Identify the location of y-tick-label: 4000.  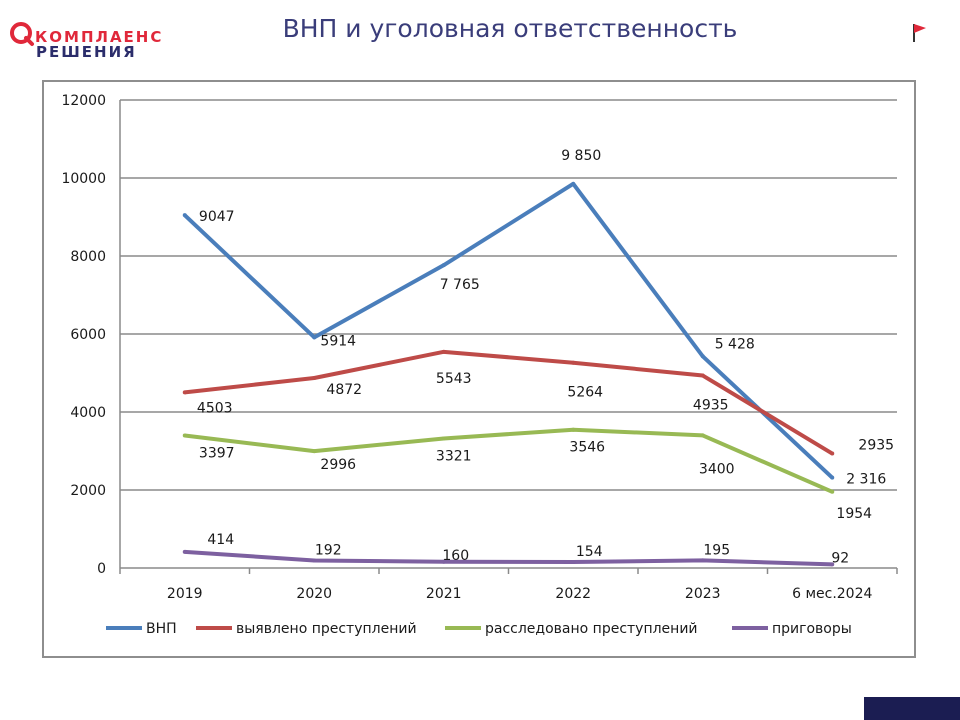
(88, 413).